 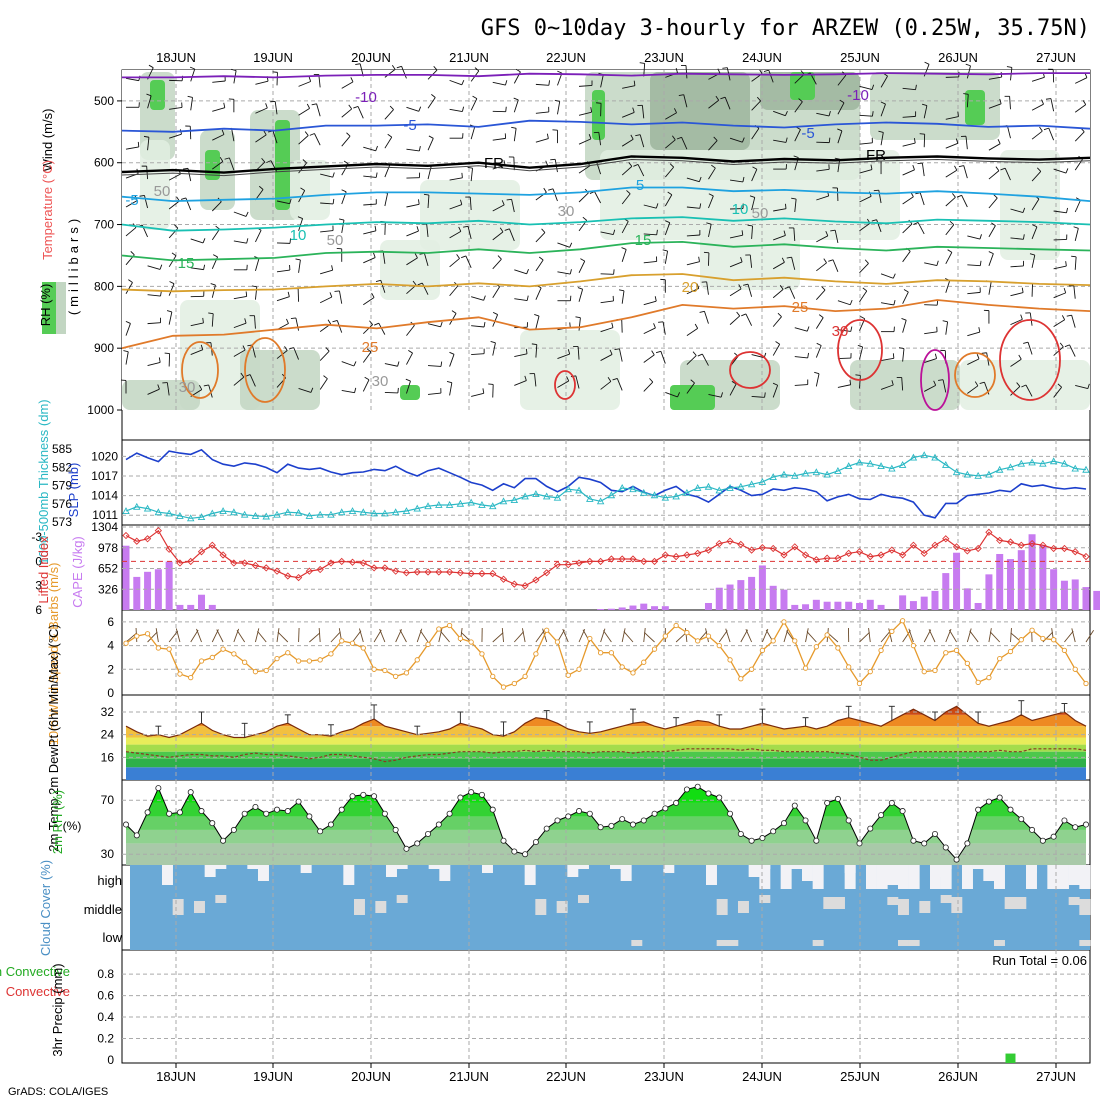 I want to click on rh-zone, so click(x=310, y=190).